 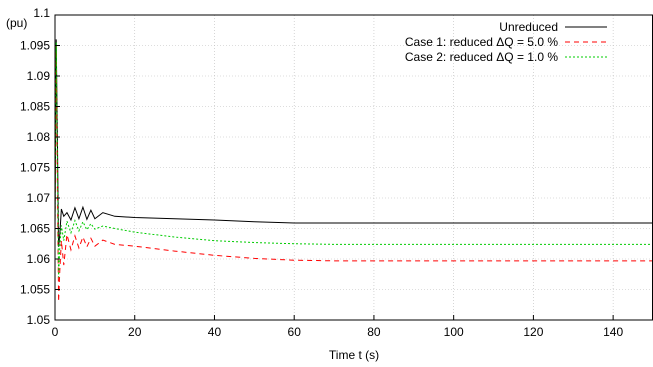 What do you see at coordinates (55, 332) in the screenshot?
I see `x-tick-label: 0` at bounding box center [55, 332].